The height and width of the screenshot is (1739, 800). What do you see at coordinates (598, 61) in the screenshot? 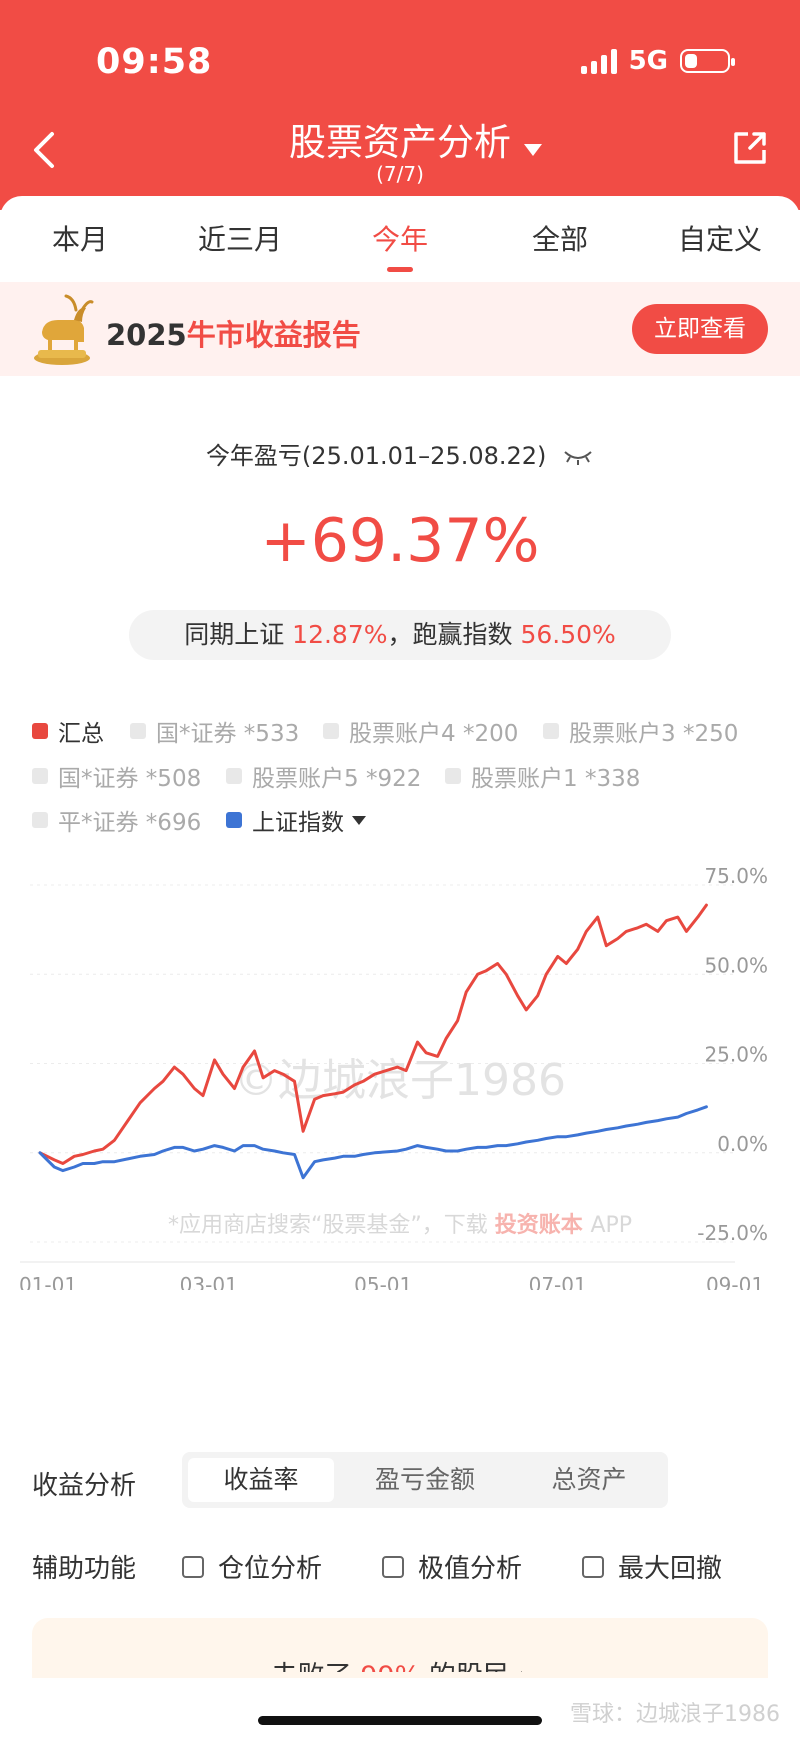
I see `signal-icon` at bounding box center [598, 61].